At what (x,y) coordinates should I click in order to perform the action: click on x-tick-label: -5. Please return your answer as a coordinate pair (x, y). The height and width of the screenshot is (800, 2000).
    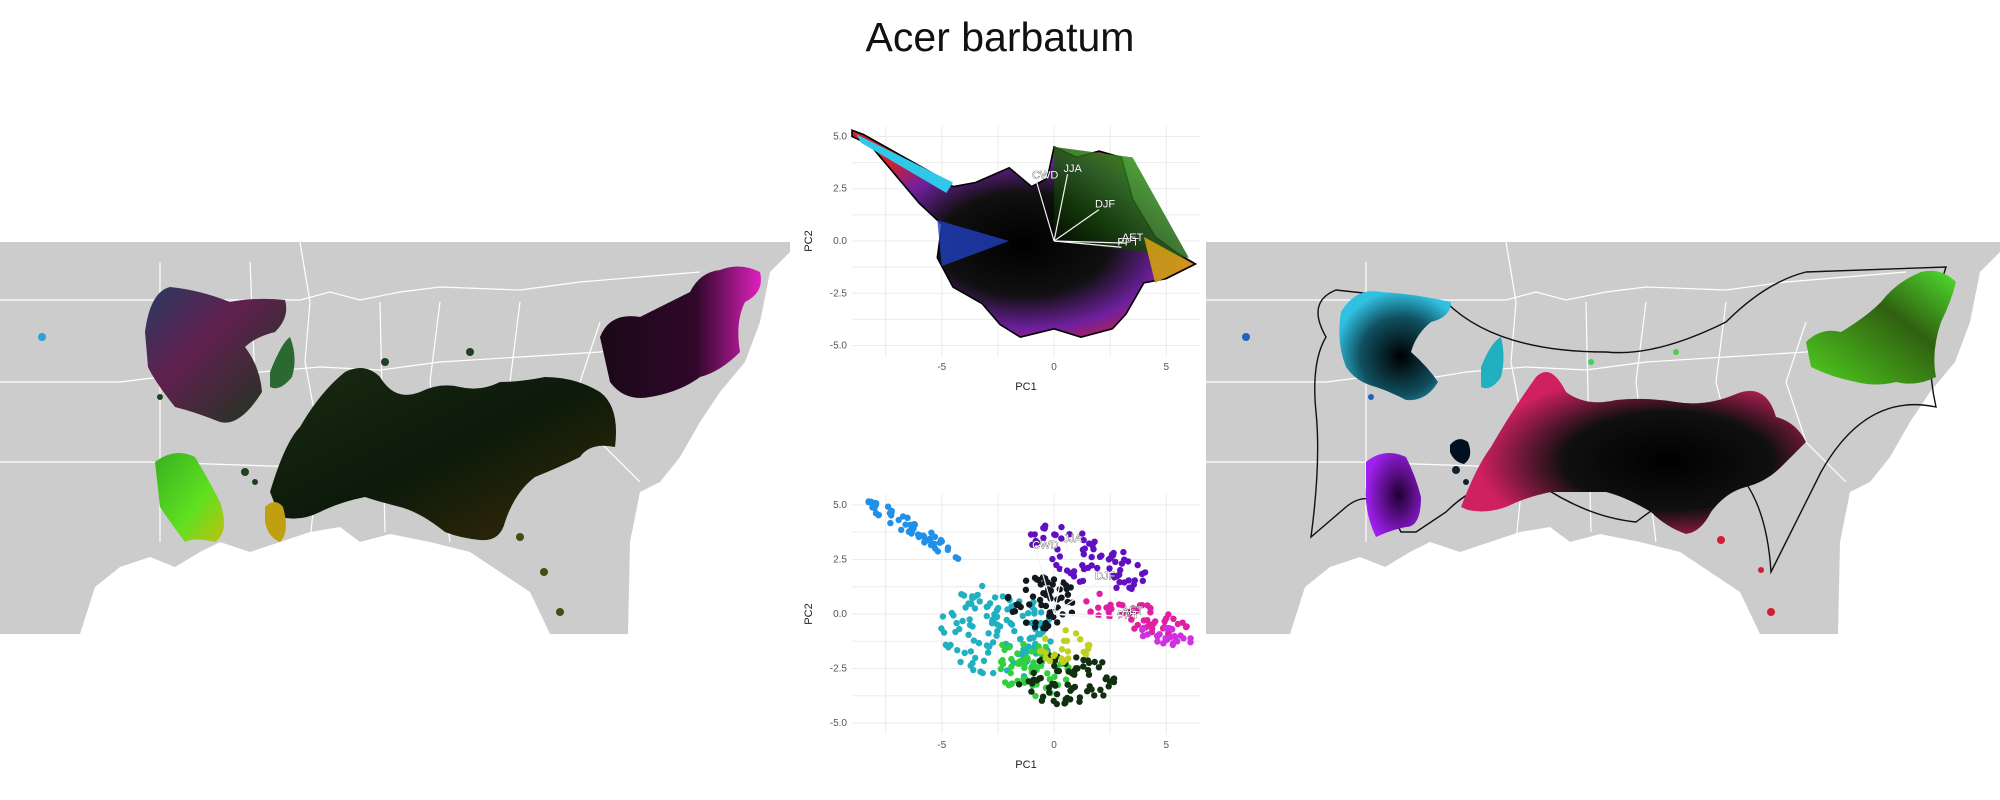
    Looking at the image, I should click on (941, 745).